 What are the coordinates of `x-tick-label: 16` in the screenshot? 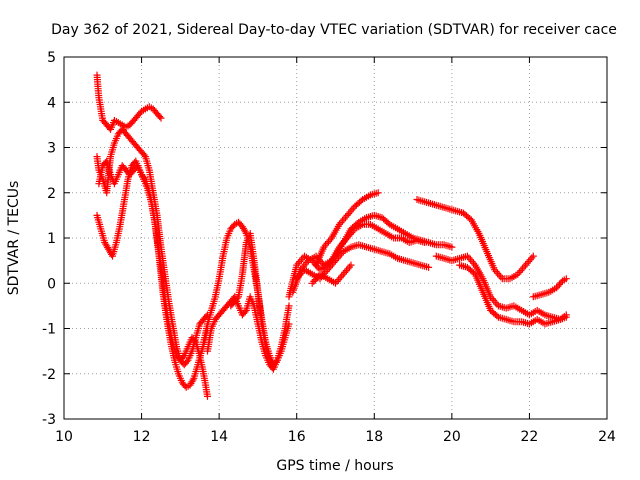 It's located at (297, 437).